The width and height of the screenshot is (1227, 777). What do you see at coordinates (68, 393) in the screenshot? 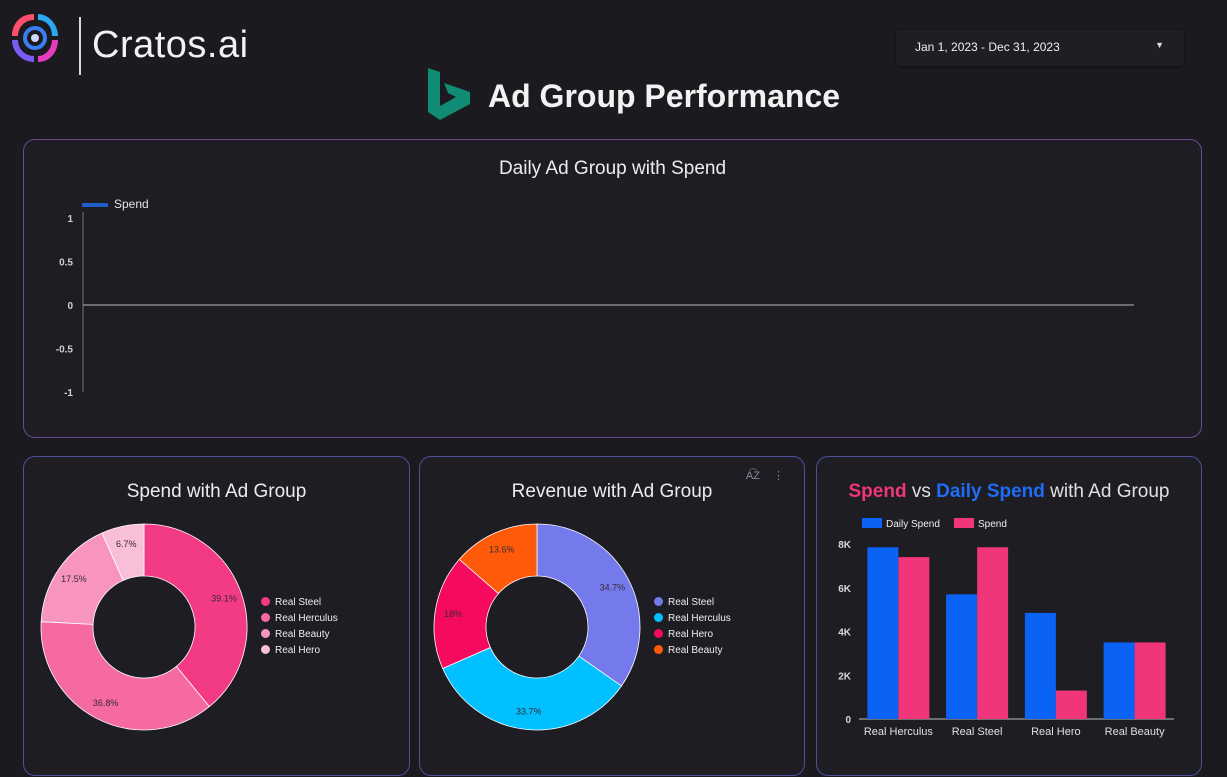
I see `y-tick-label: -1` at bounding box center [68, 393].